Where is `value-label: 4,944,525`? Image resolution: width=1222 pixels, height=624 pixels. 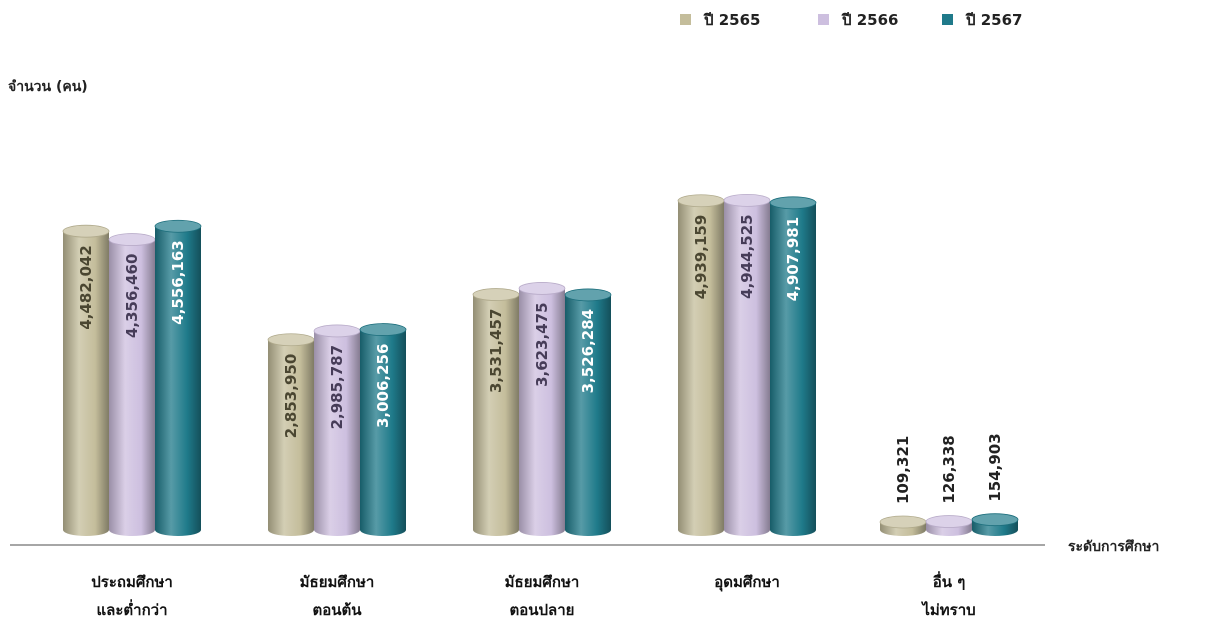 value-label: 4,944,525 is located at coordinates (747, 256).